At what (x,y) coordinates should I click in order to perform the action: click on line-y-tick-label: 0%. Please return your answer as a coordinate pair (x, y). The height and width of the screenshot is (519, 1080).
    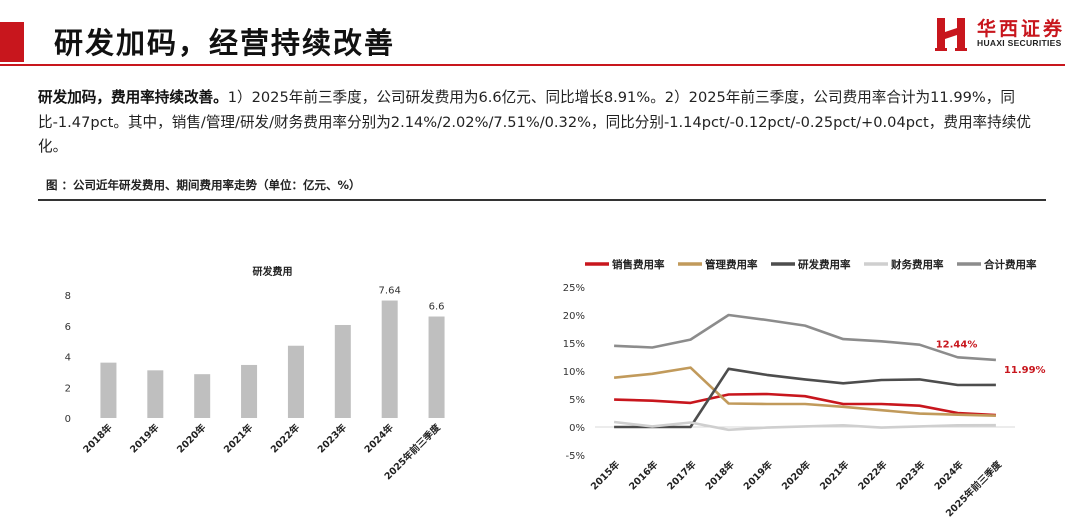
    Looking at the image, I should click on (577, 428).